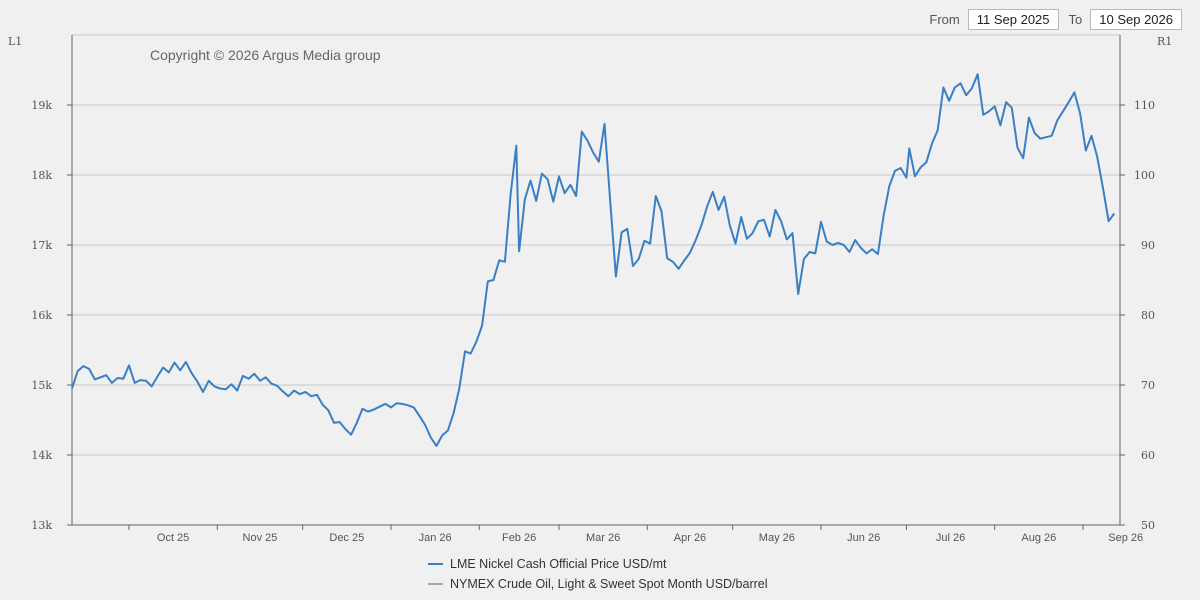 This screenshot has width=1200, height=600. I want to click on left-tick-label: 16k, so click(41, 315).